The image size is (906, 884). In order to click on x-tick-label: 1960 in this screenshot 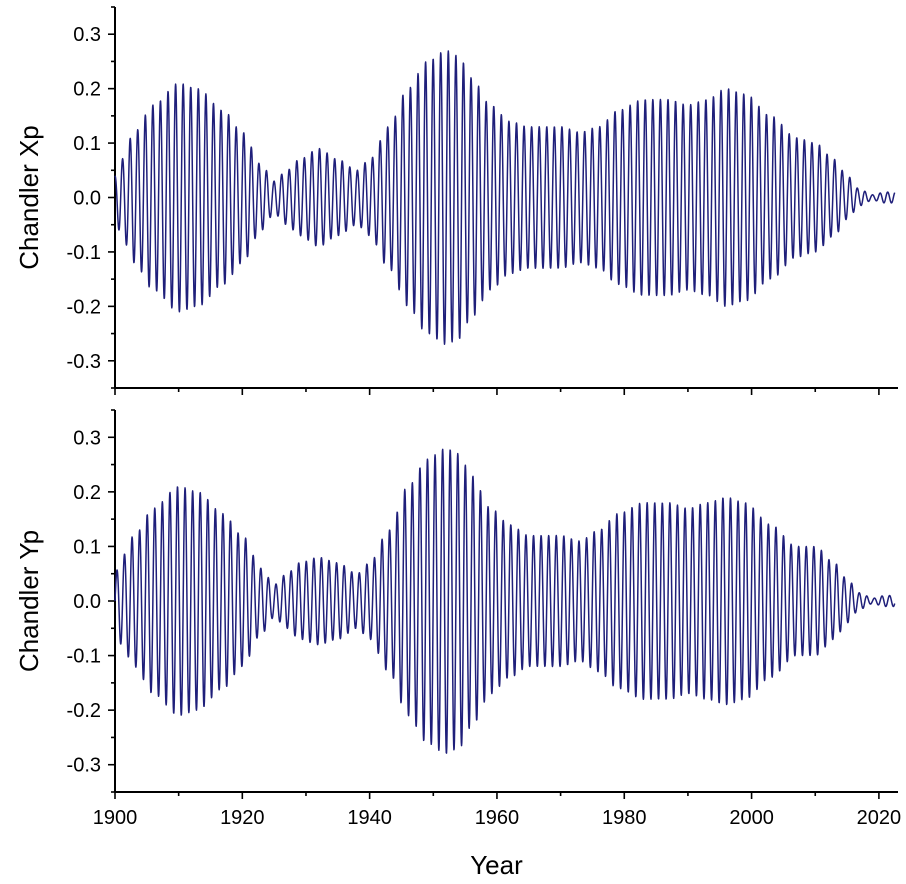, I will do `click(497, 818)`.